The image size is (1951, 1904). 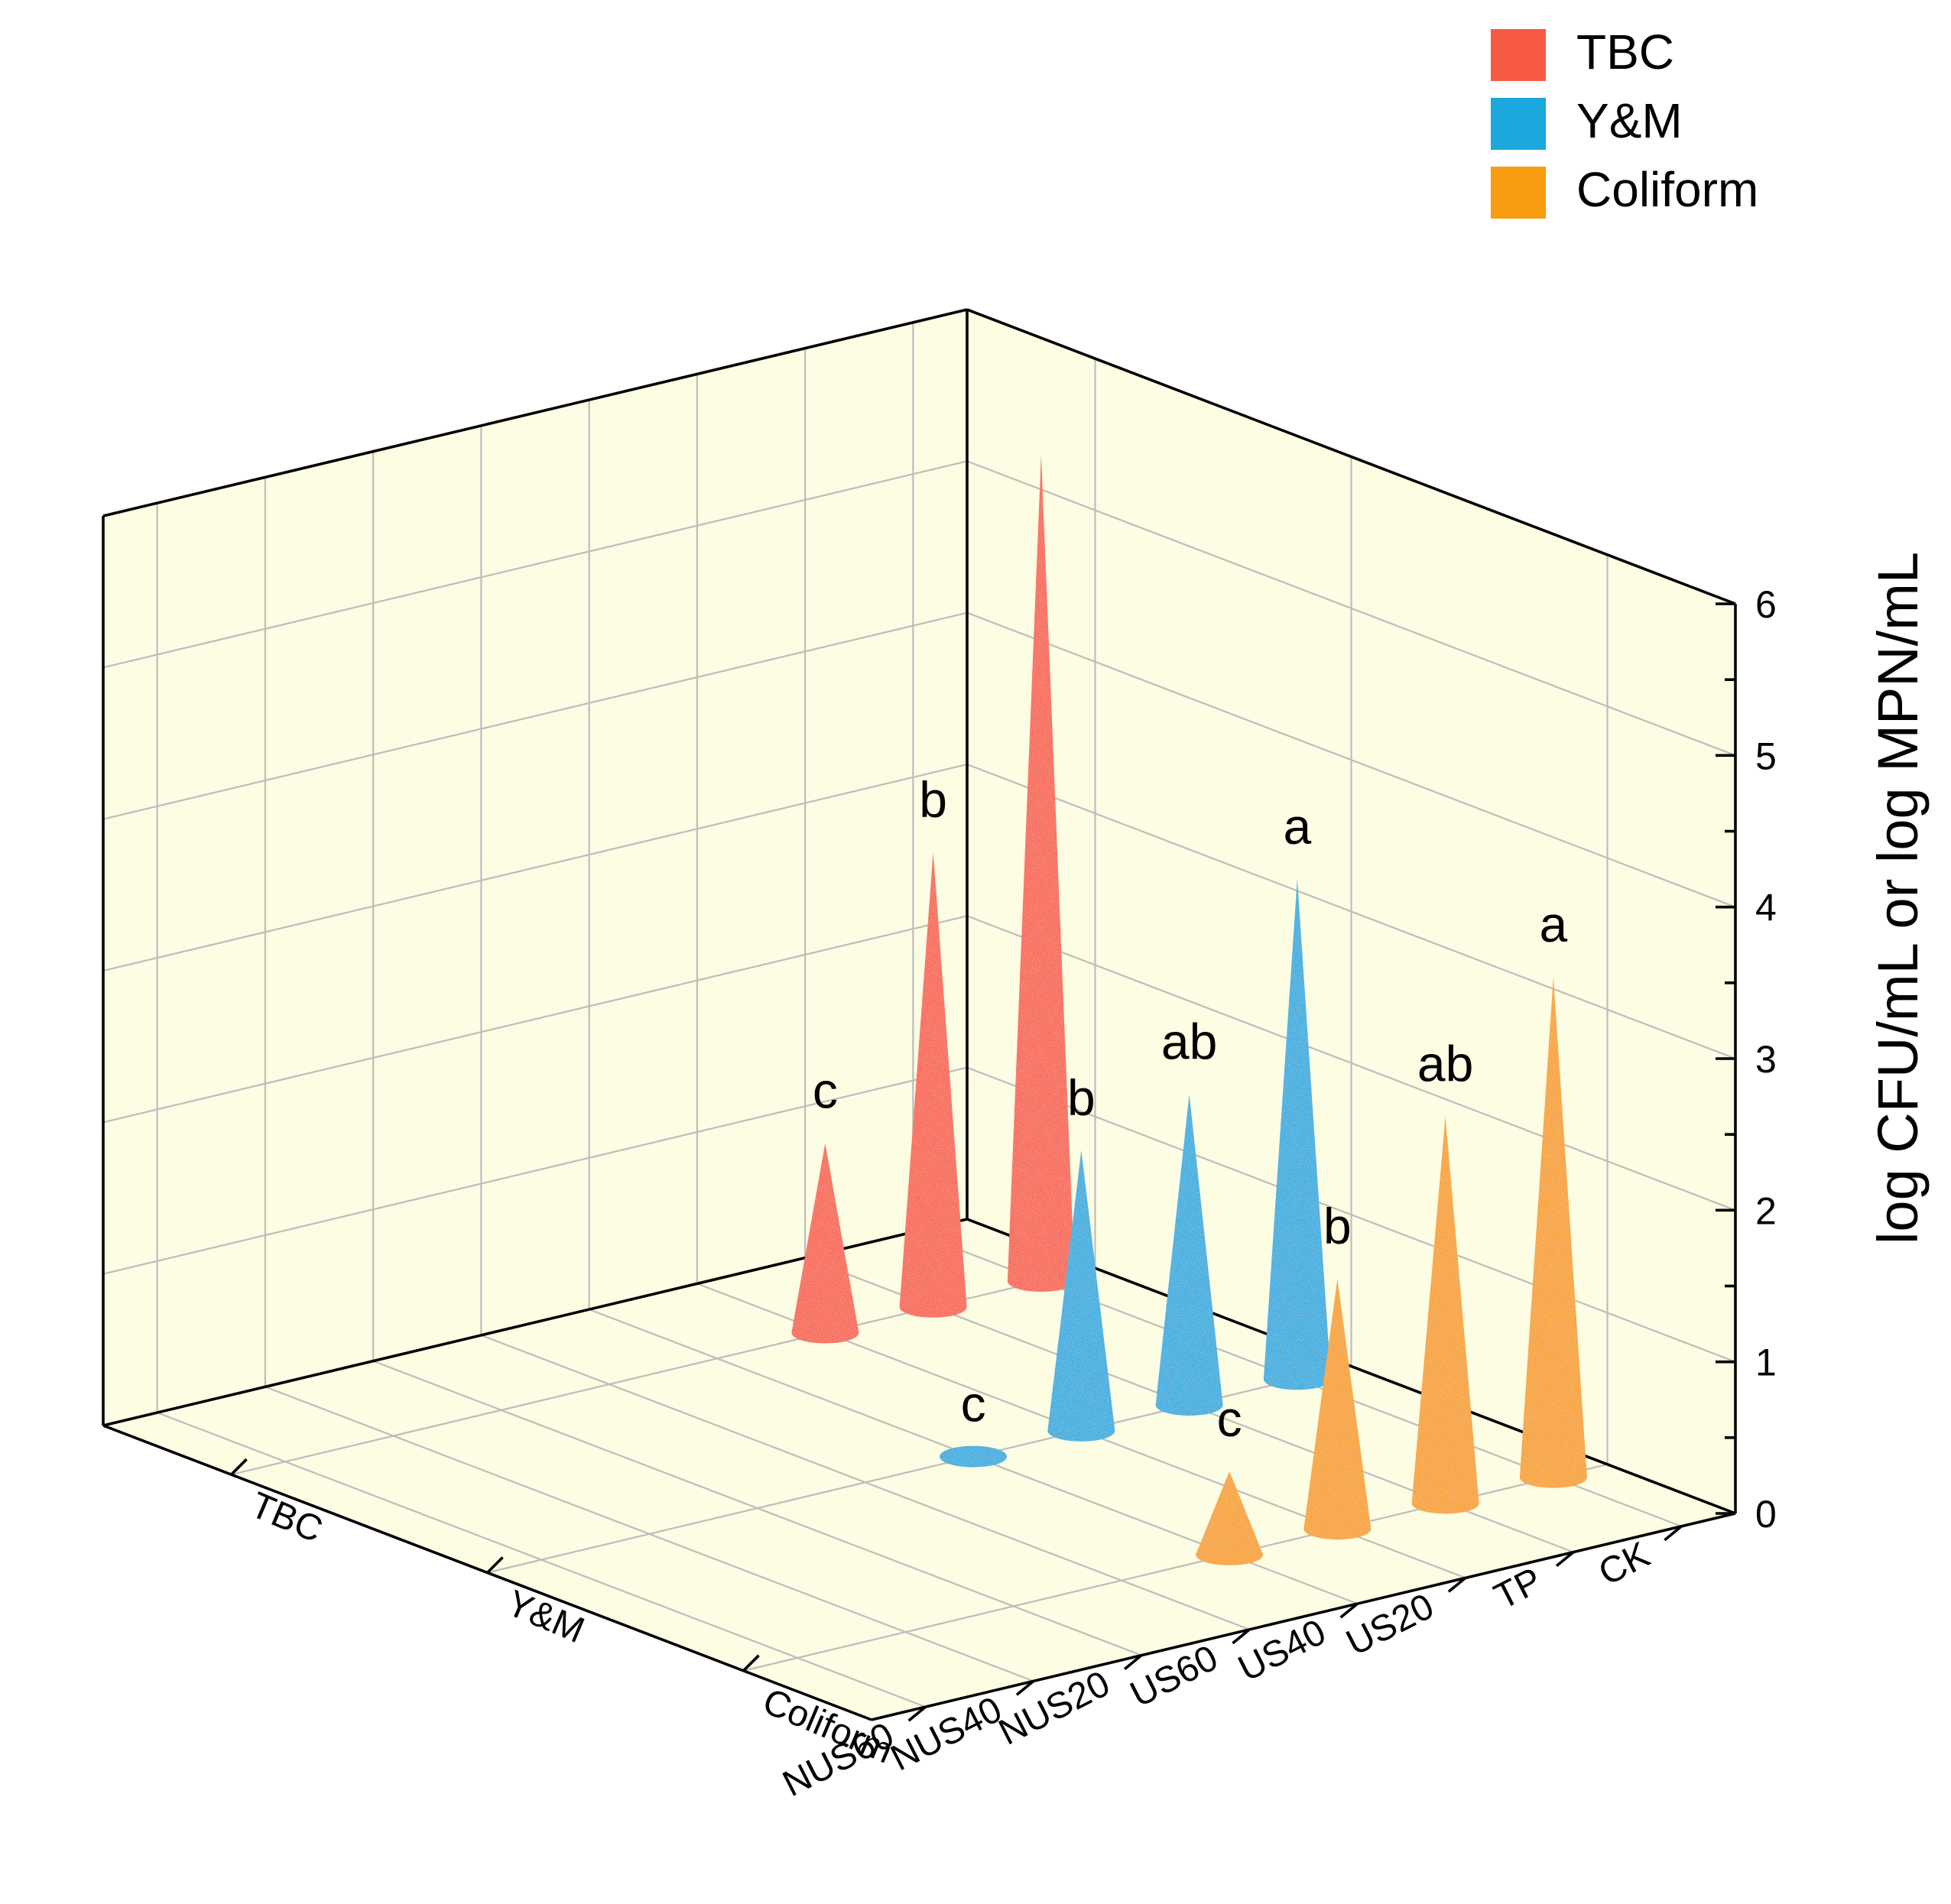 I want to click on cone-coliform-us20-label: b, so click(x=1337, y=1226).